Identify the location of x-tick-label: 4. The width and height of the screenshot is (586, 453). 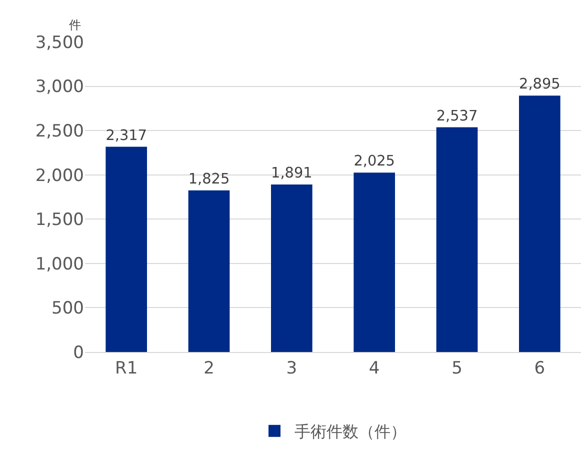
(374, 368).